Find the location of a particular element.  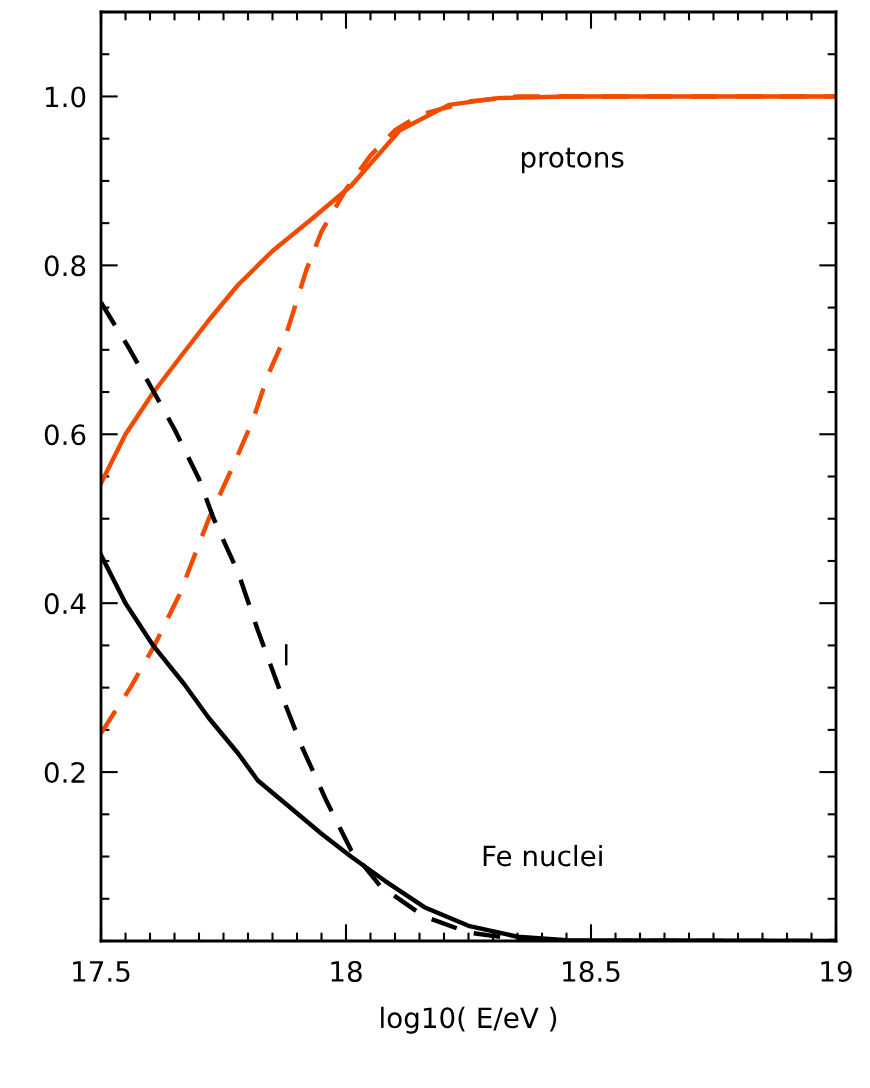

annotation: l is located at coordinates (286, 655).